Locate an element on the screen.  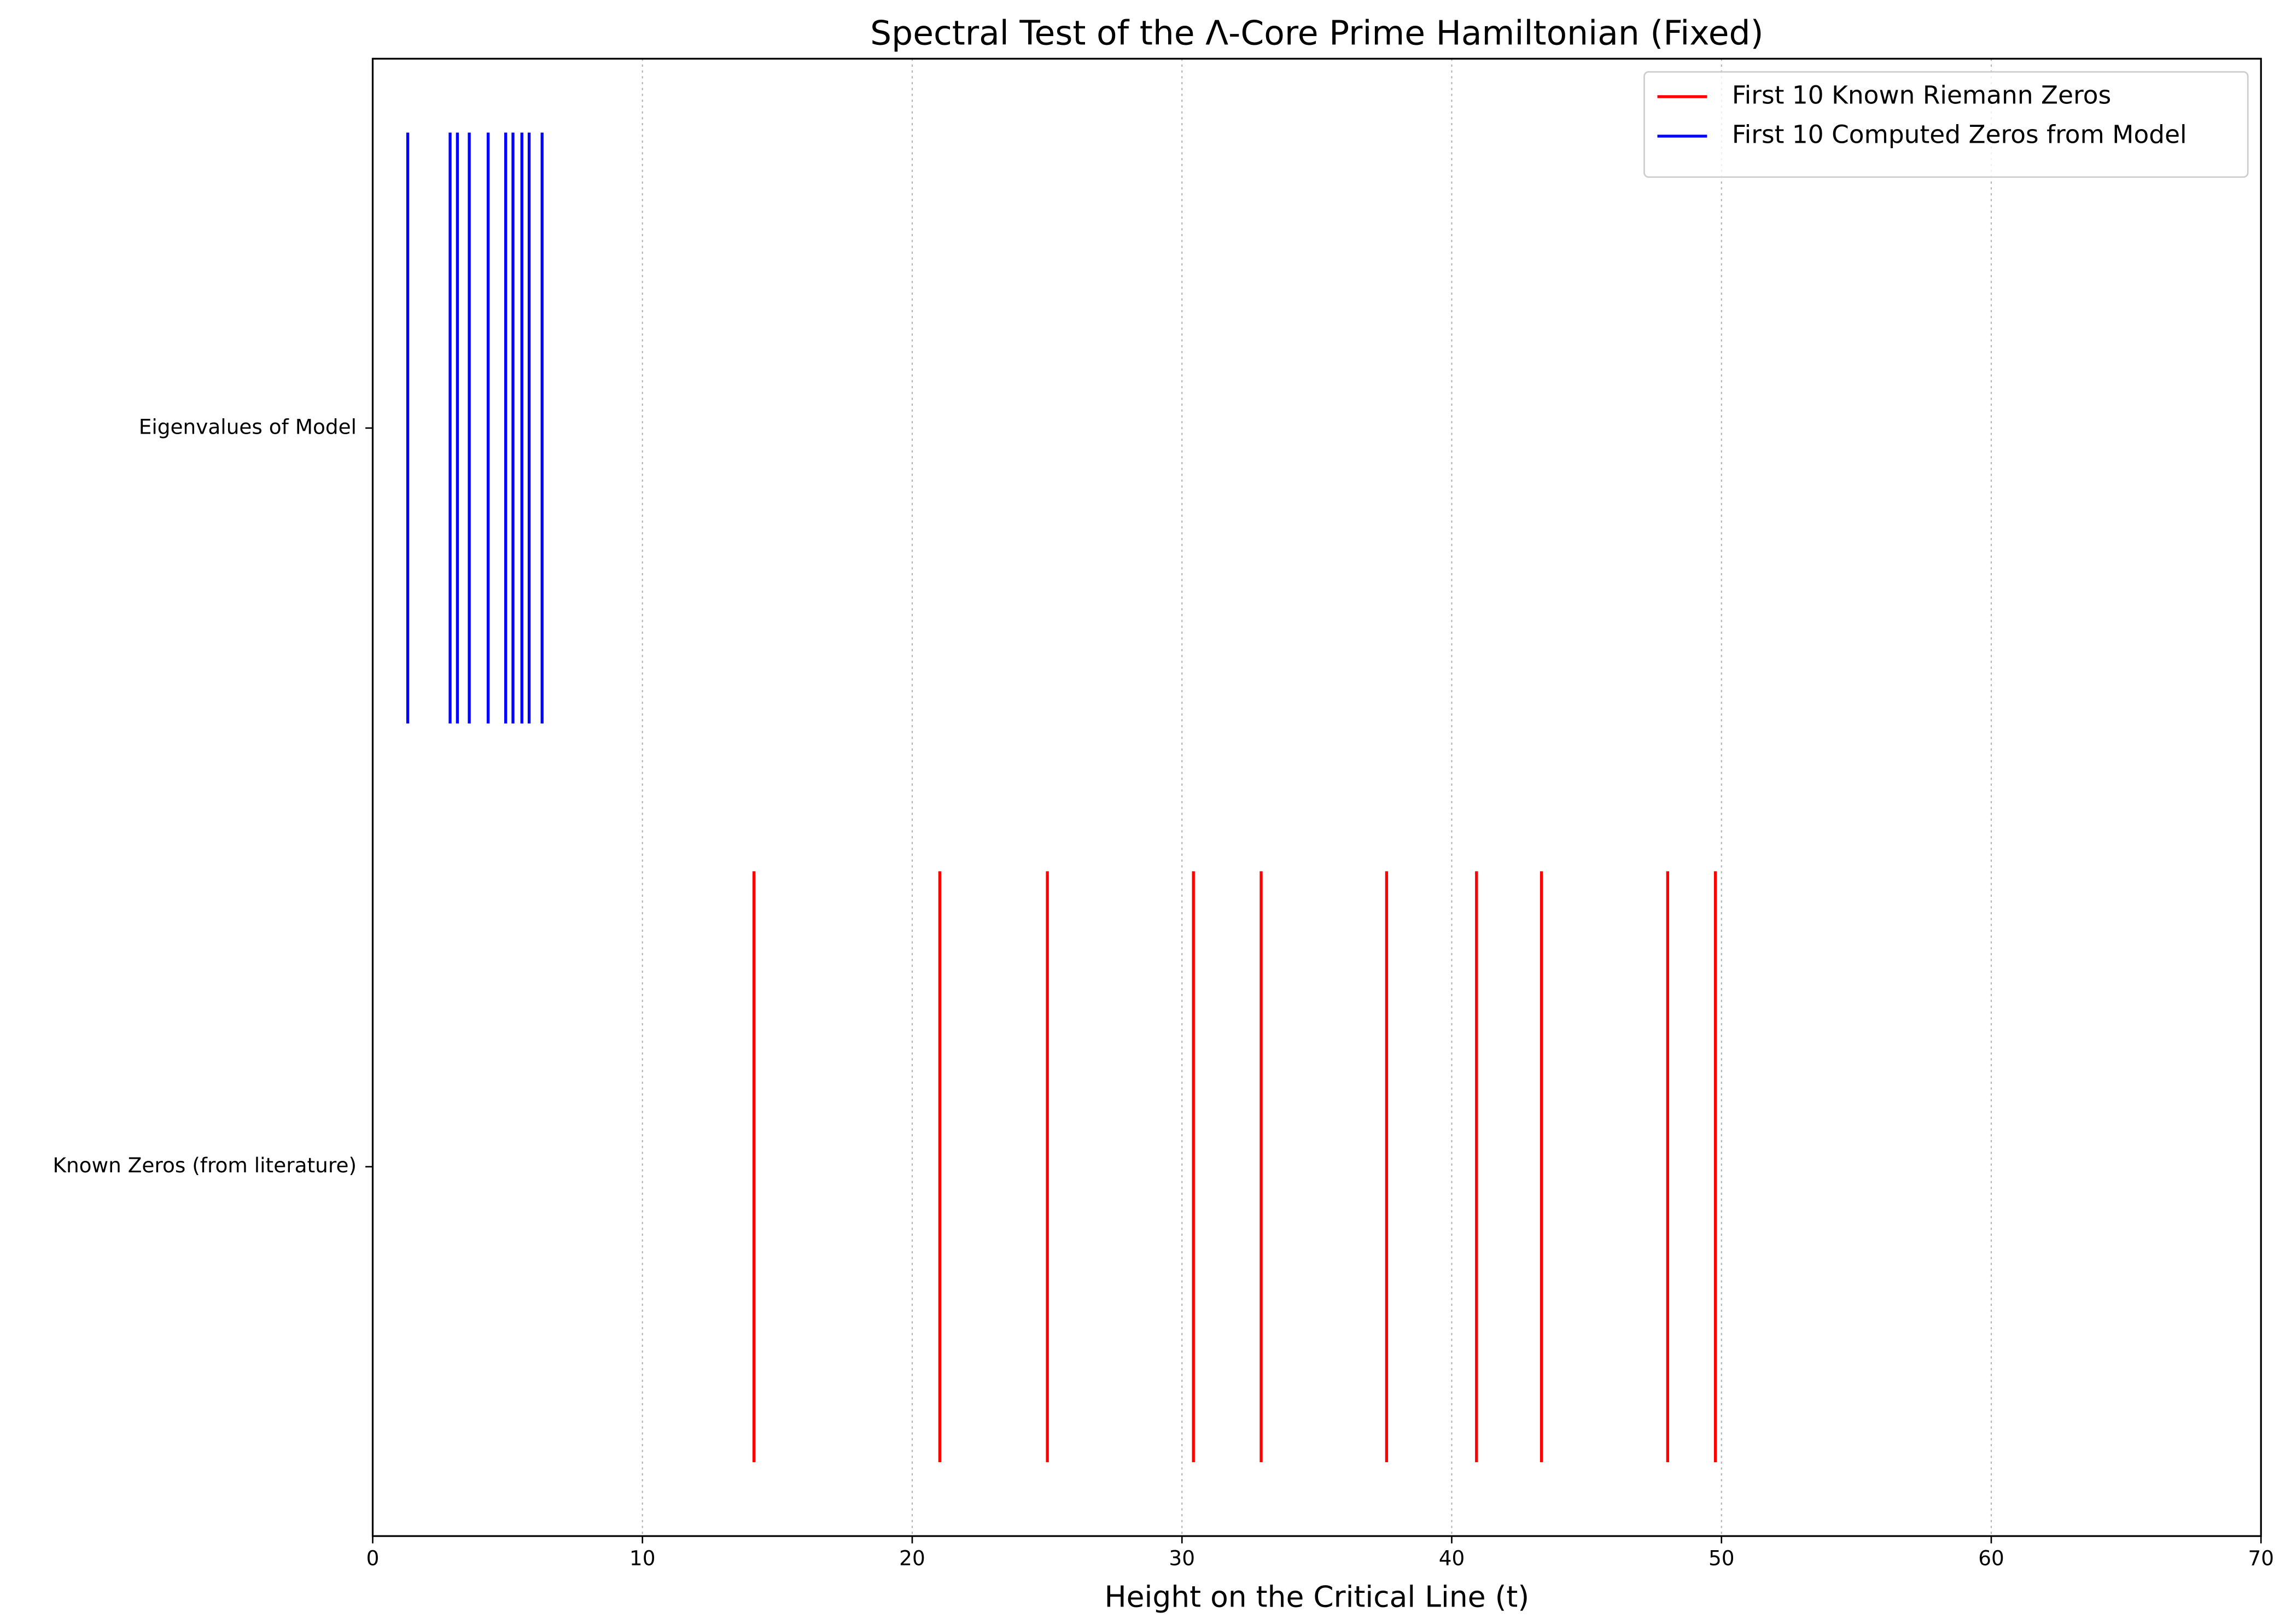
legend-label: First 10 Computed Zeros from Model is located at coordinates (1959, 134).